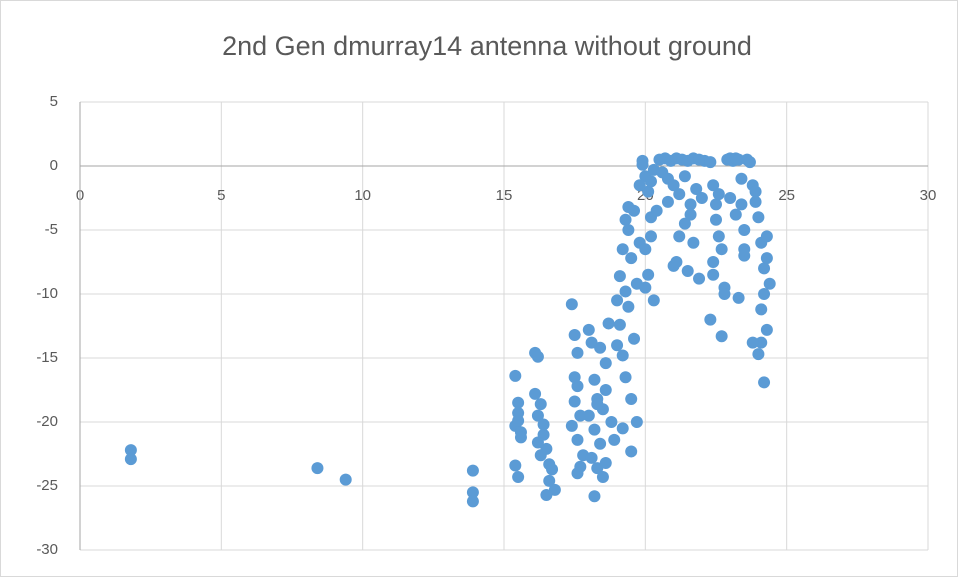 The height and width of the screenshot is (583, 959). Describe the element at coordinates (221, 195) in the screenshot. I see `x-tick-label: 5` at that location.